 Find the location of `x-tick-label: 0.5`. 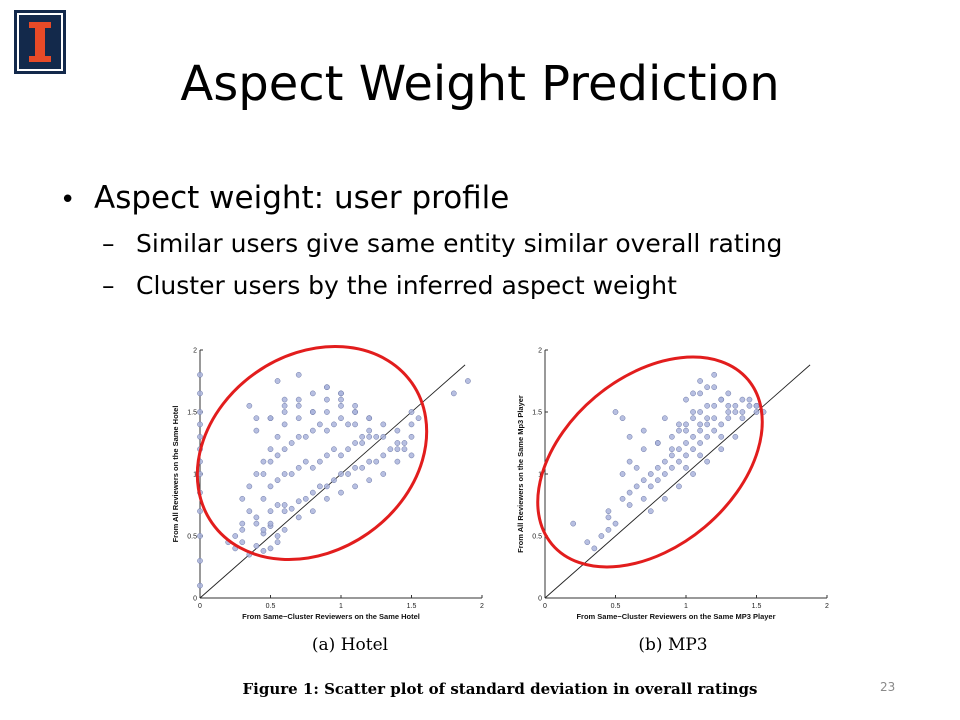

x-tick-label: 0.5 is located at coordinates (616, 606).